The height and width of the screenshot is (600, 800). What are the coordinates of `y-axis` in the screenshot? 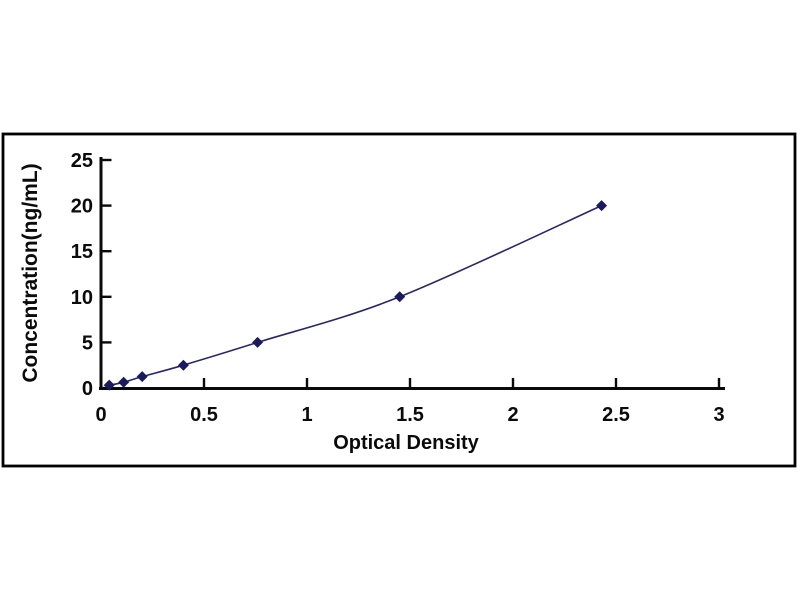 It's located at (105, 273).